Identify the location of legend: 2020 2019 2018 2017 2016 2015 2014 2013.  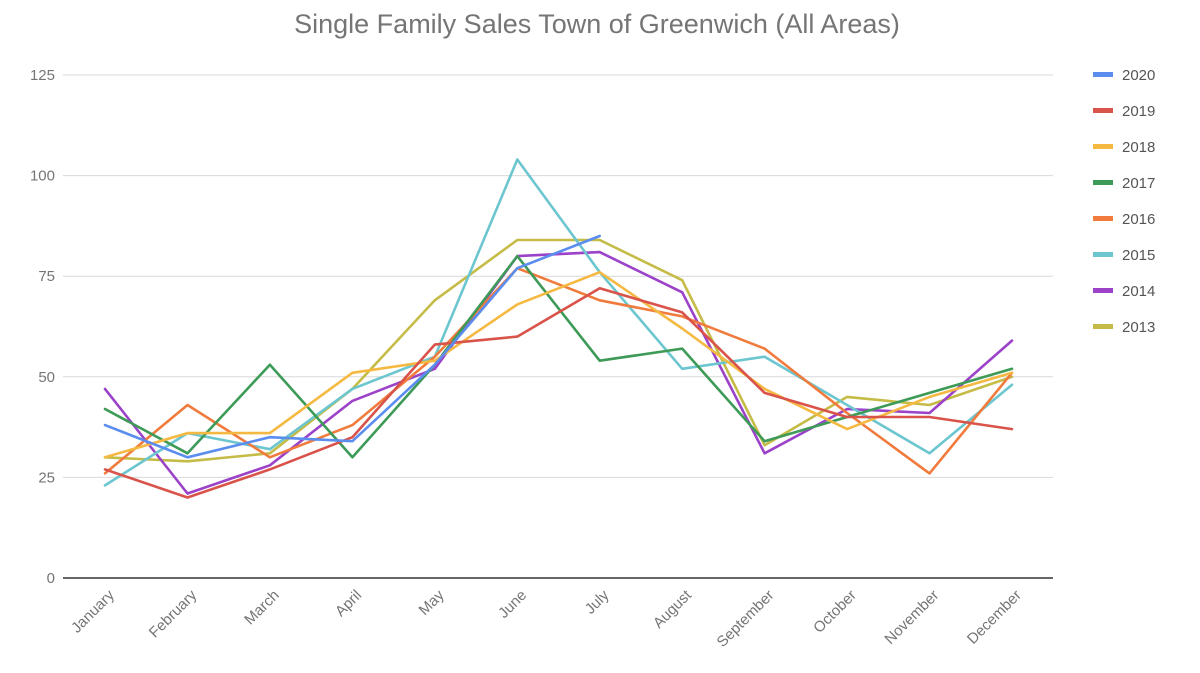
(1124, 201).